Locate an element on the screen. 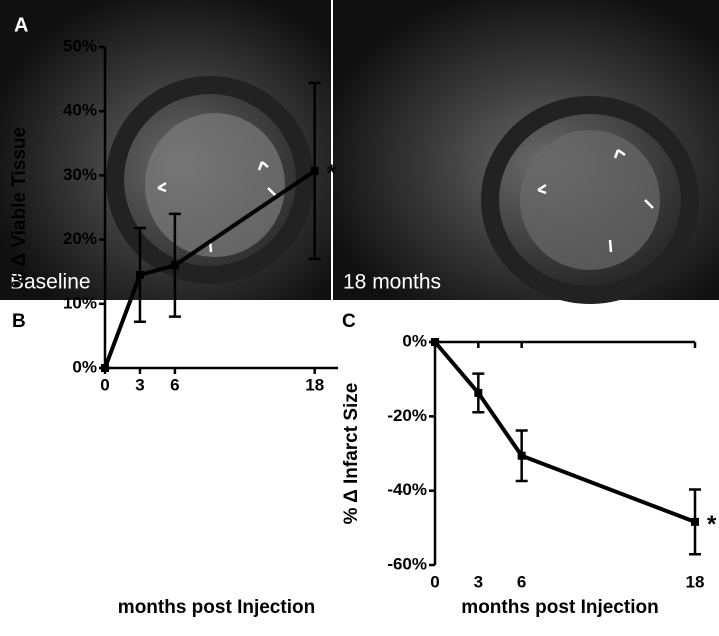 The height and width of the screenshot is (636, 719). panel-label: C is located at coordinates (349, 321).